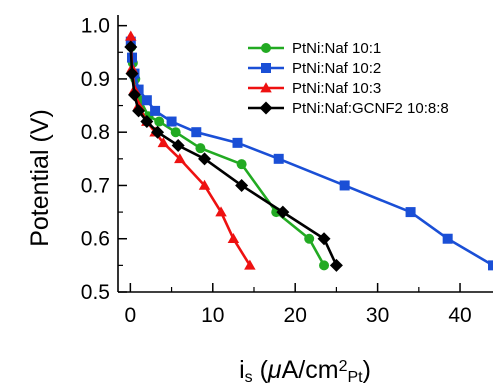  I want to click on legend-label: PtNi:Naf 10:2, so click(336, 68).